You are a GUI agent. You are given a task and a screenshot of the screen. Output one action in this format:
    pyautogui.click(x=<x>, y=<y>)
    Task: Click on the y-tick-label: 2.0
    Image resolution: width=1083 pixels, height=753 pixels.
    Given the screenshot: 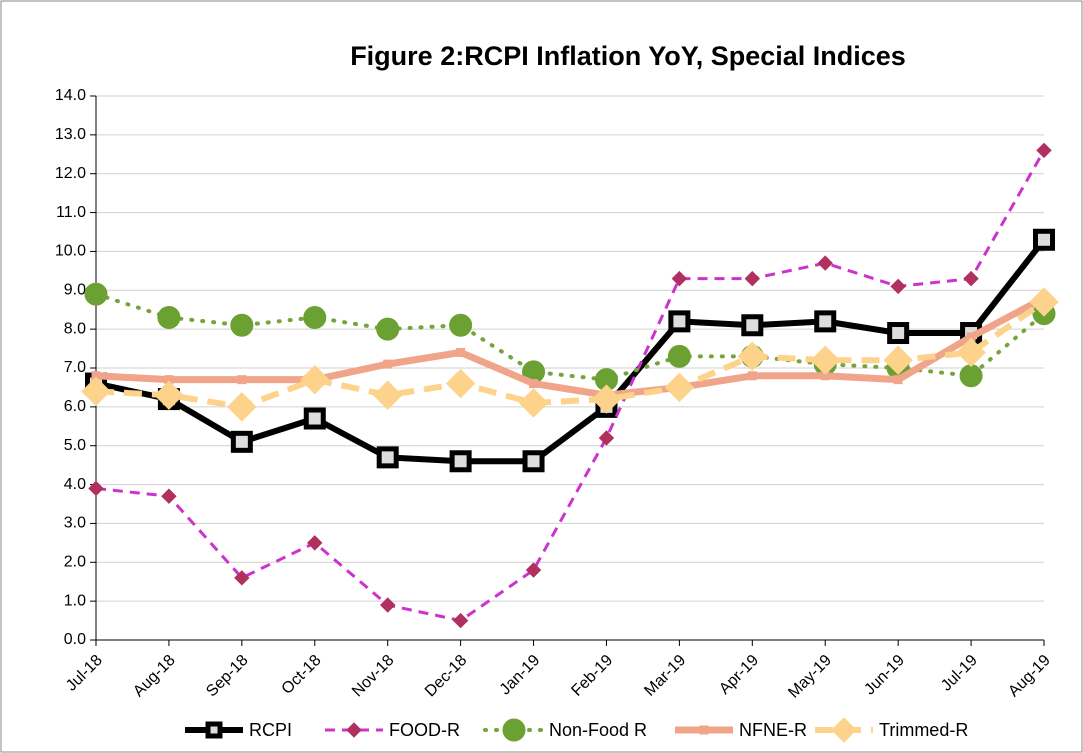 What is the action you would take?
    pyautogui.click(x=75, y=562)
    